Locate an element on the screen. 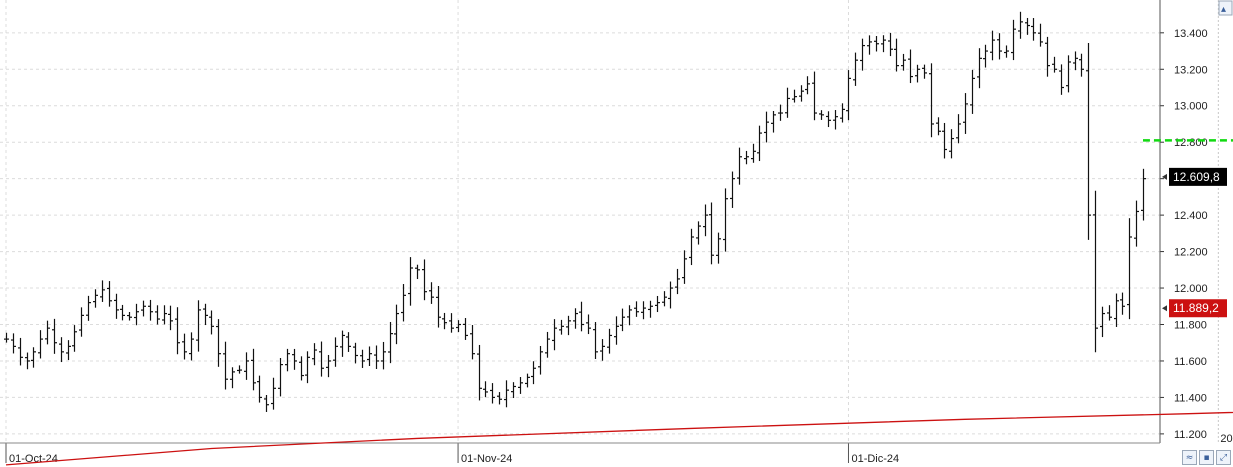 The width and height of the screenshot is (1233, 467). ma-price-badge is located at coordinates (1198, 308).